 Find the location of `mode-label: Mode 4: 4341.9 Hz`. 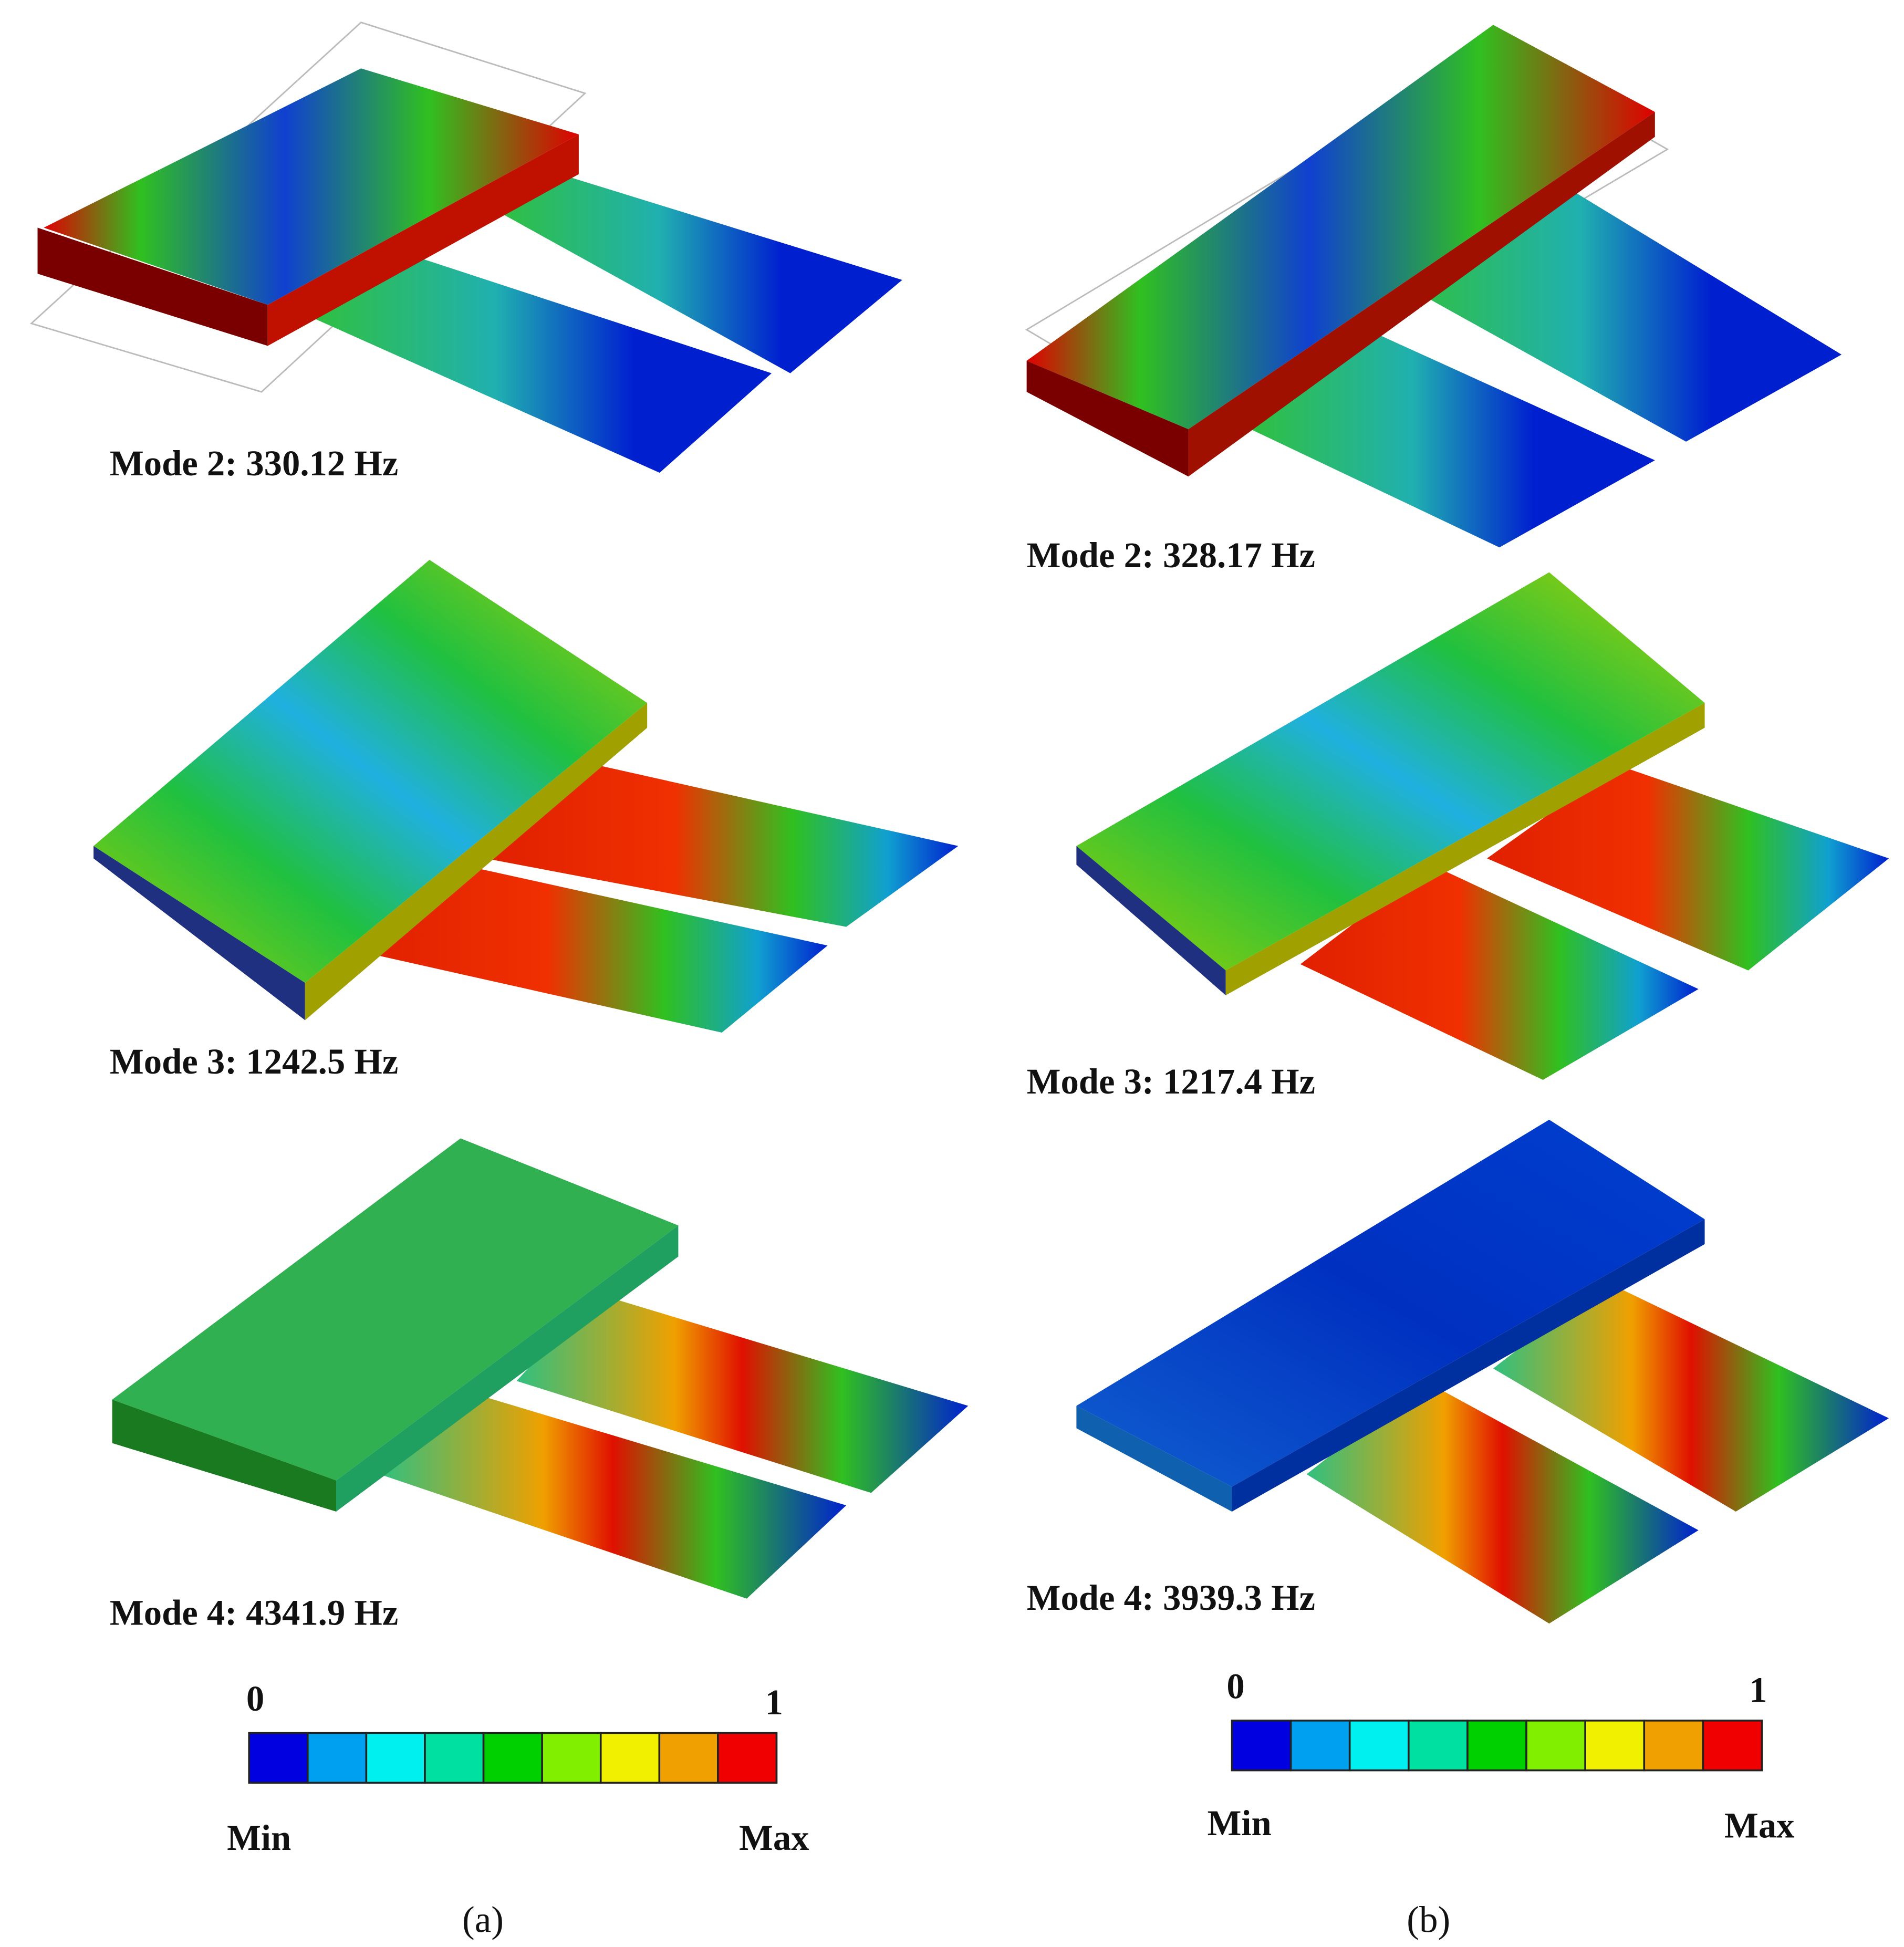

mode-label: Mode 4: 4341.9 Hz is located at coordinates (254, 1613).